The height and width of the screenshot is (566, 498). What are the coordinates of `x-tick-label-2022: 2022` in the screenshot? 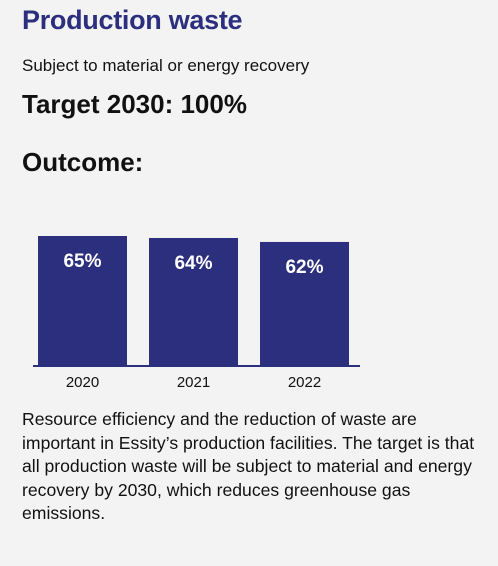 It's located at (304, 382).